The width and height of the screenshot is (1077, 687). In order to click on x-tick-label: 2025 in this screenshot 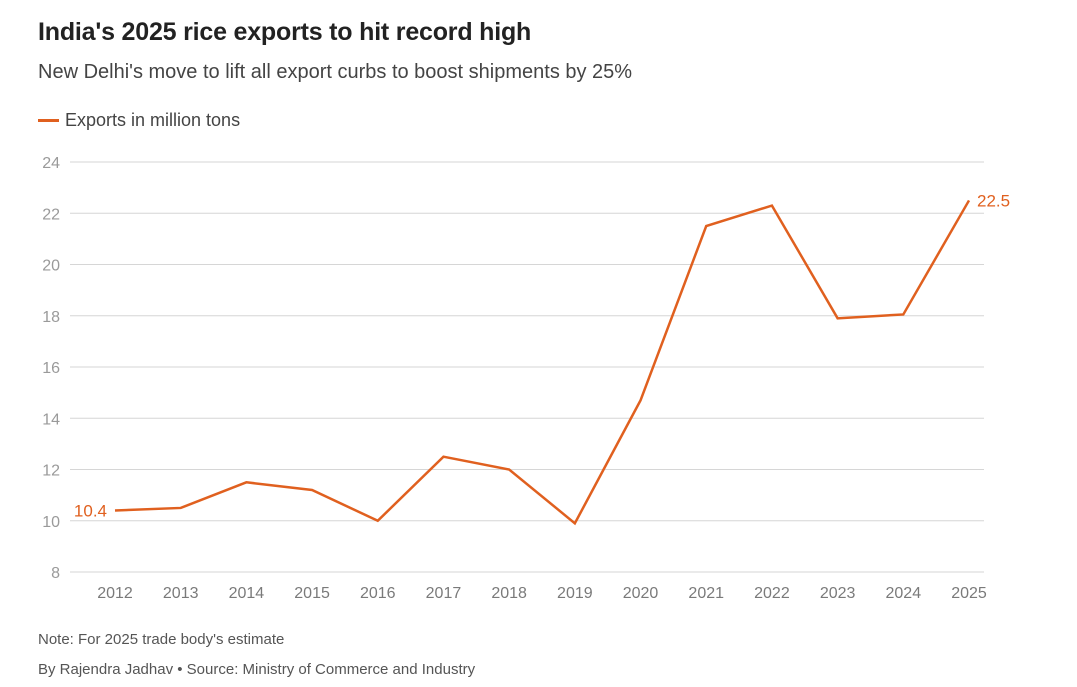, I will do `click(969, 593)`.